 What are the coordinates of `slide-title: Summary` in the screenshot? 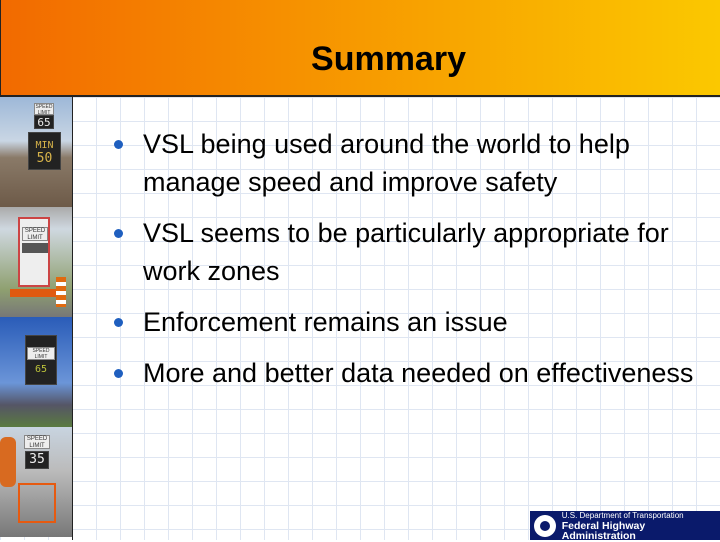 It's located at (388, 59).